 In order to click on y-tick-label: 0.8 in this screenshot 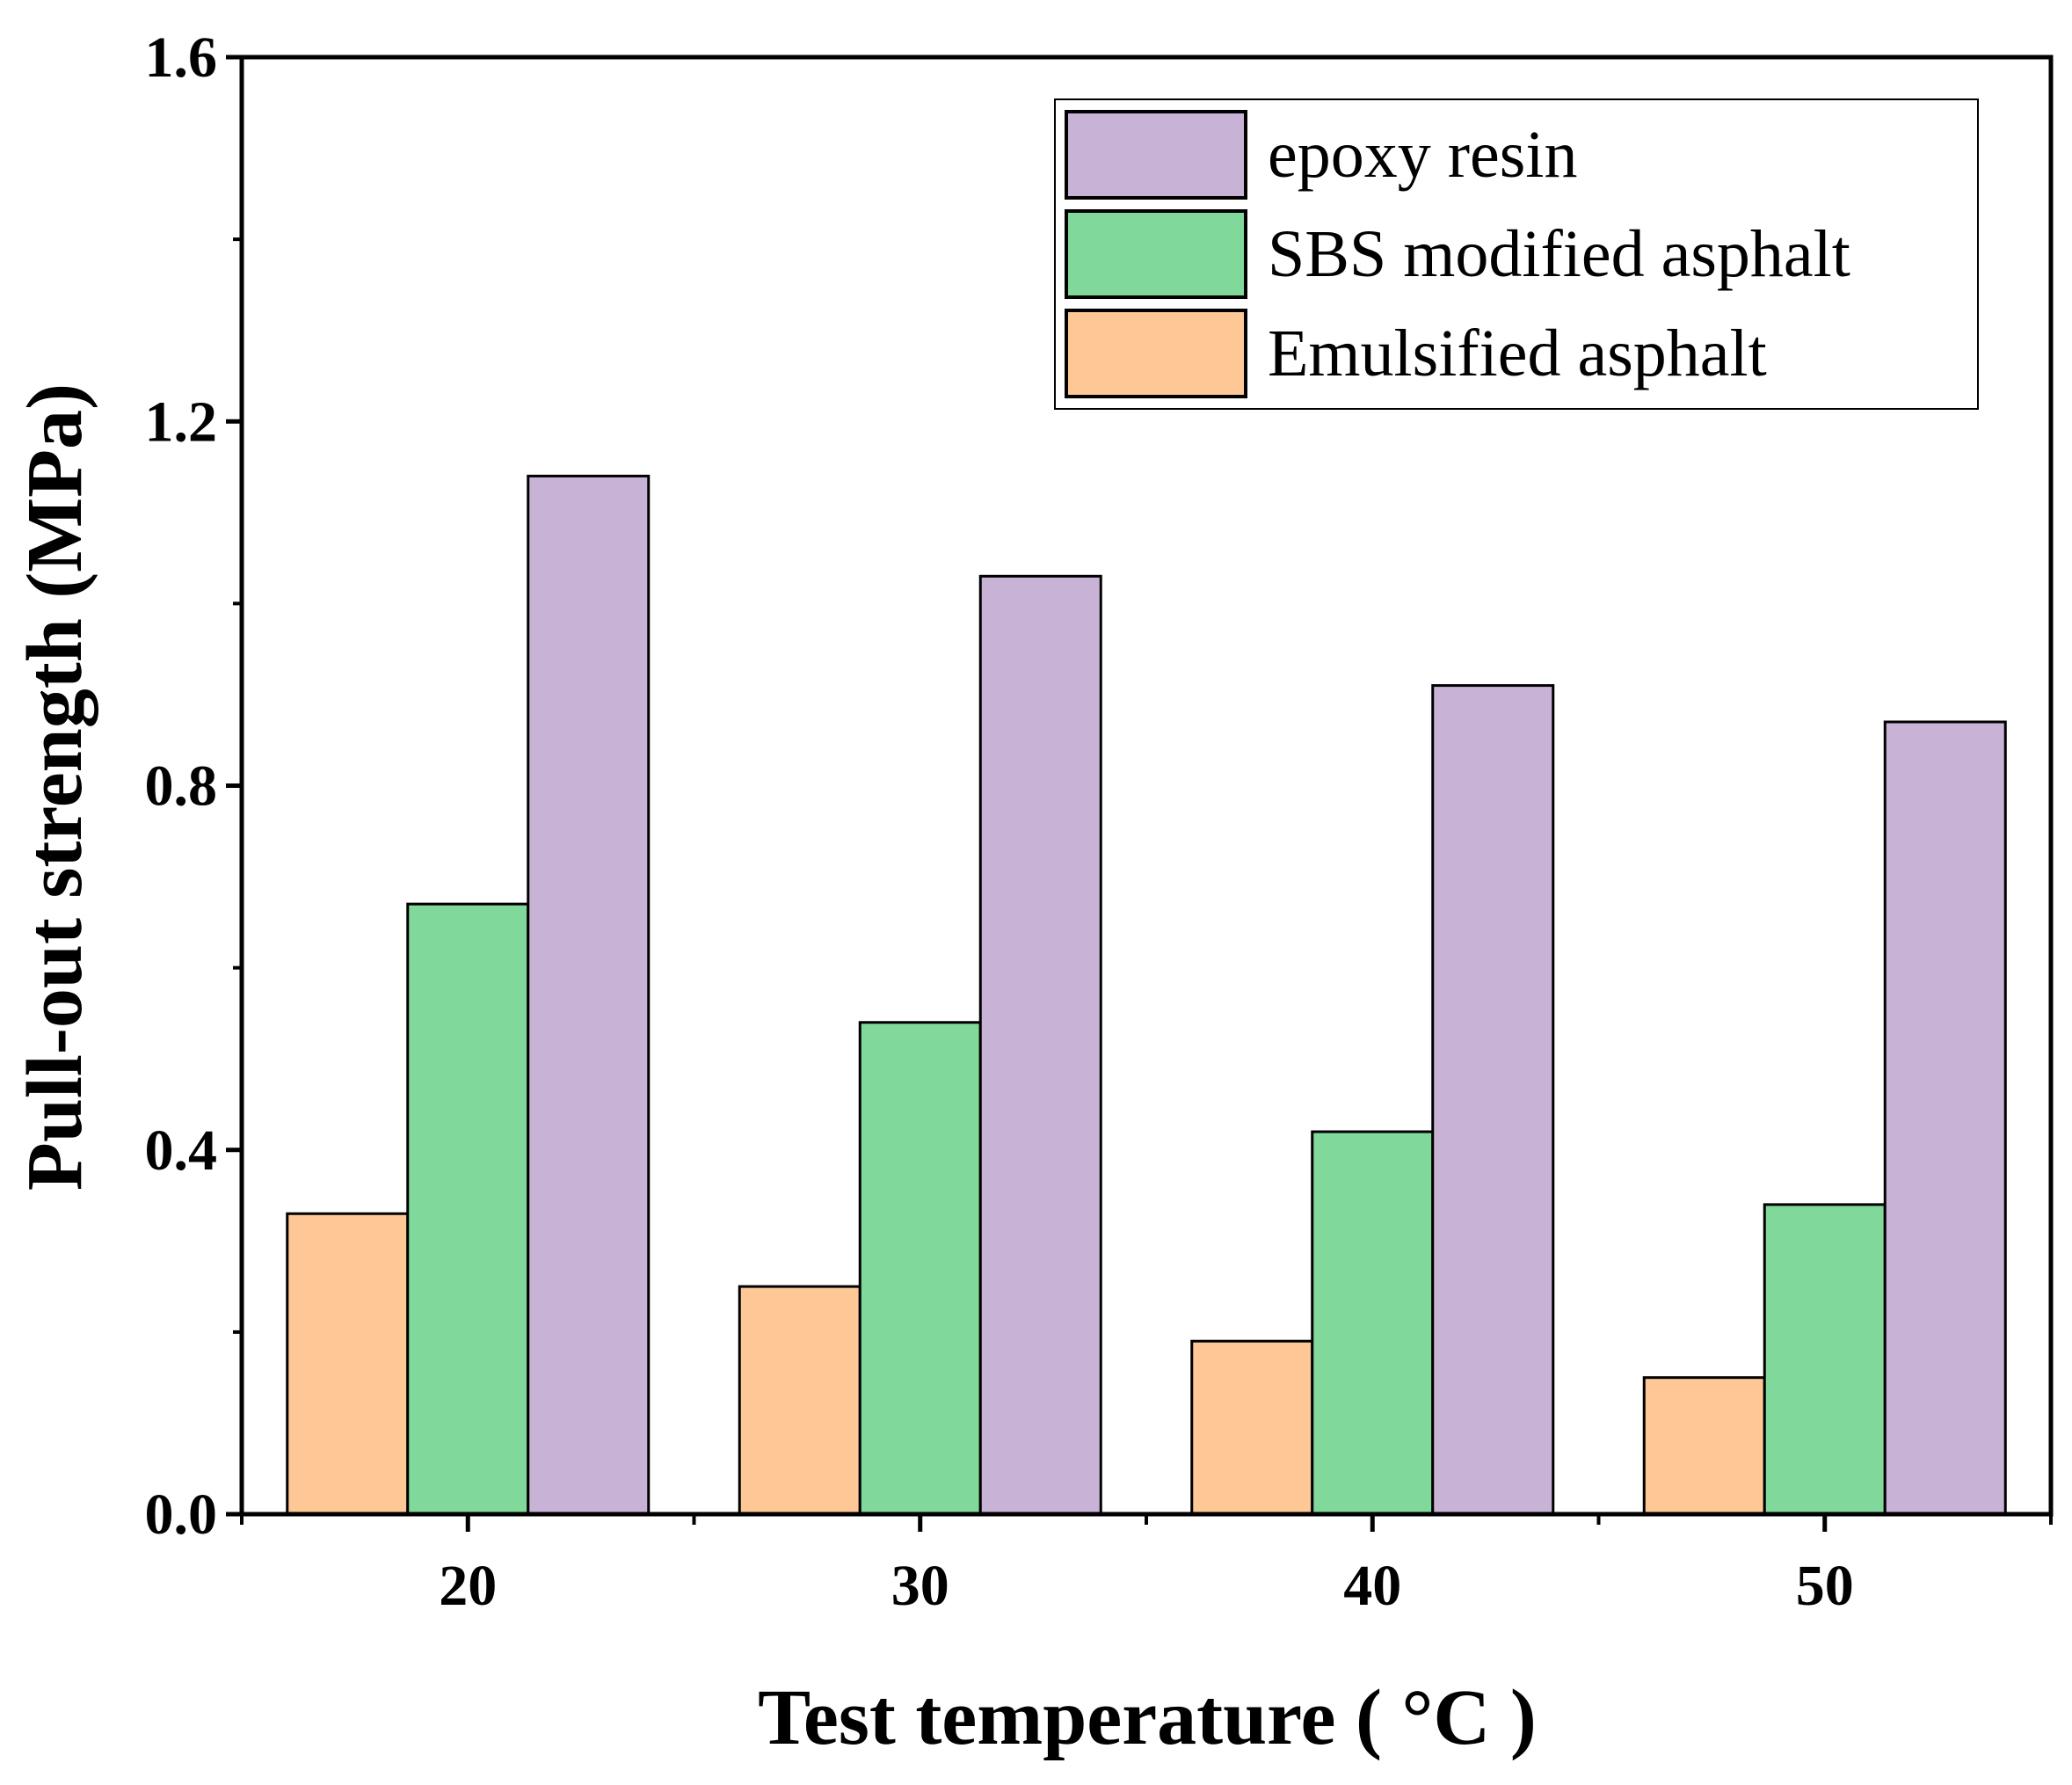, I will do `click(181, 786)`.